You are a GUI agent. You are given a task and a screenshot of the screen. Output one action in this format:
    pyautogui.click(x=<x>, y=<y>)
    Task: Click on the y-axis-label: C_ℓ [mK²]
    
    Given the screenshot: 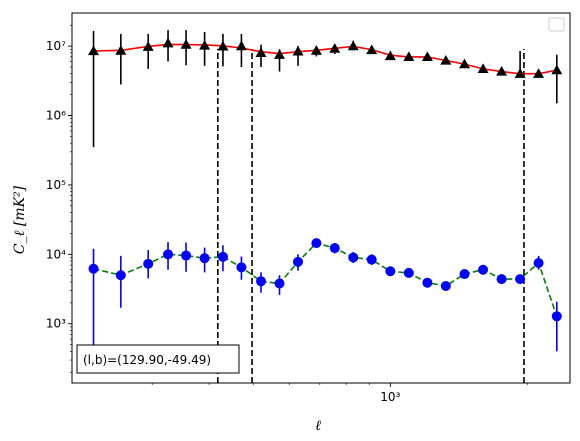 What is the action you would take?
    pyautogui.click(x=20, y=219)
    